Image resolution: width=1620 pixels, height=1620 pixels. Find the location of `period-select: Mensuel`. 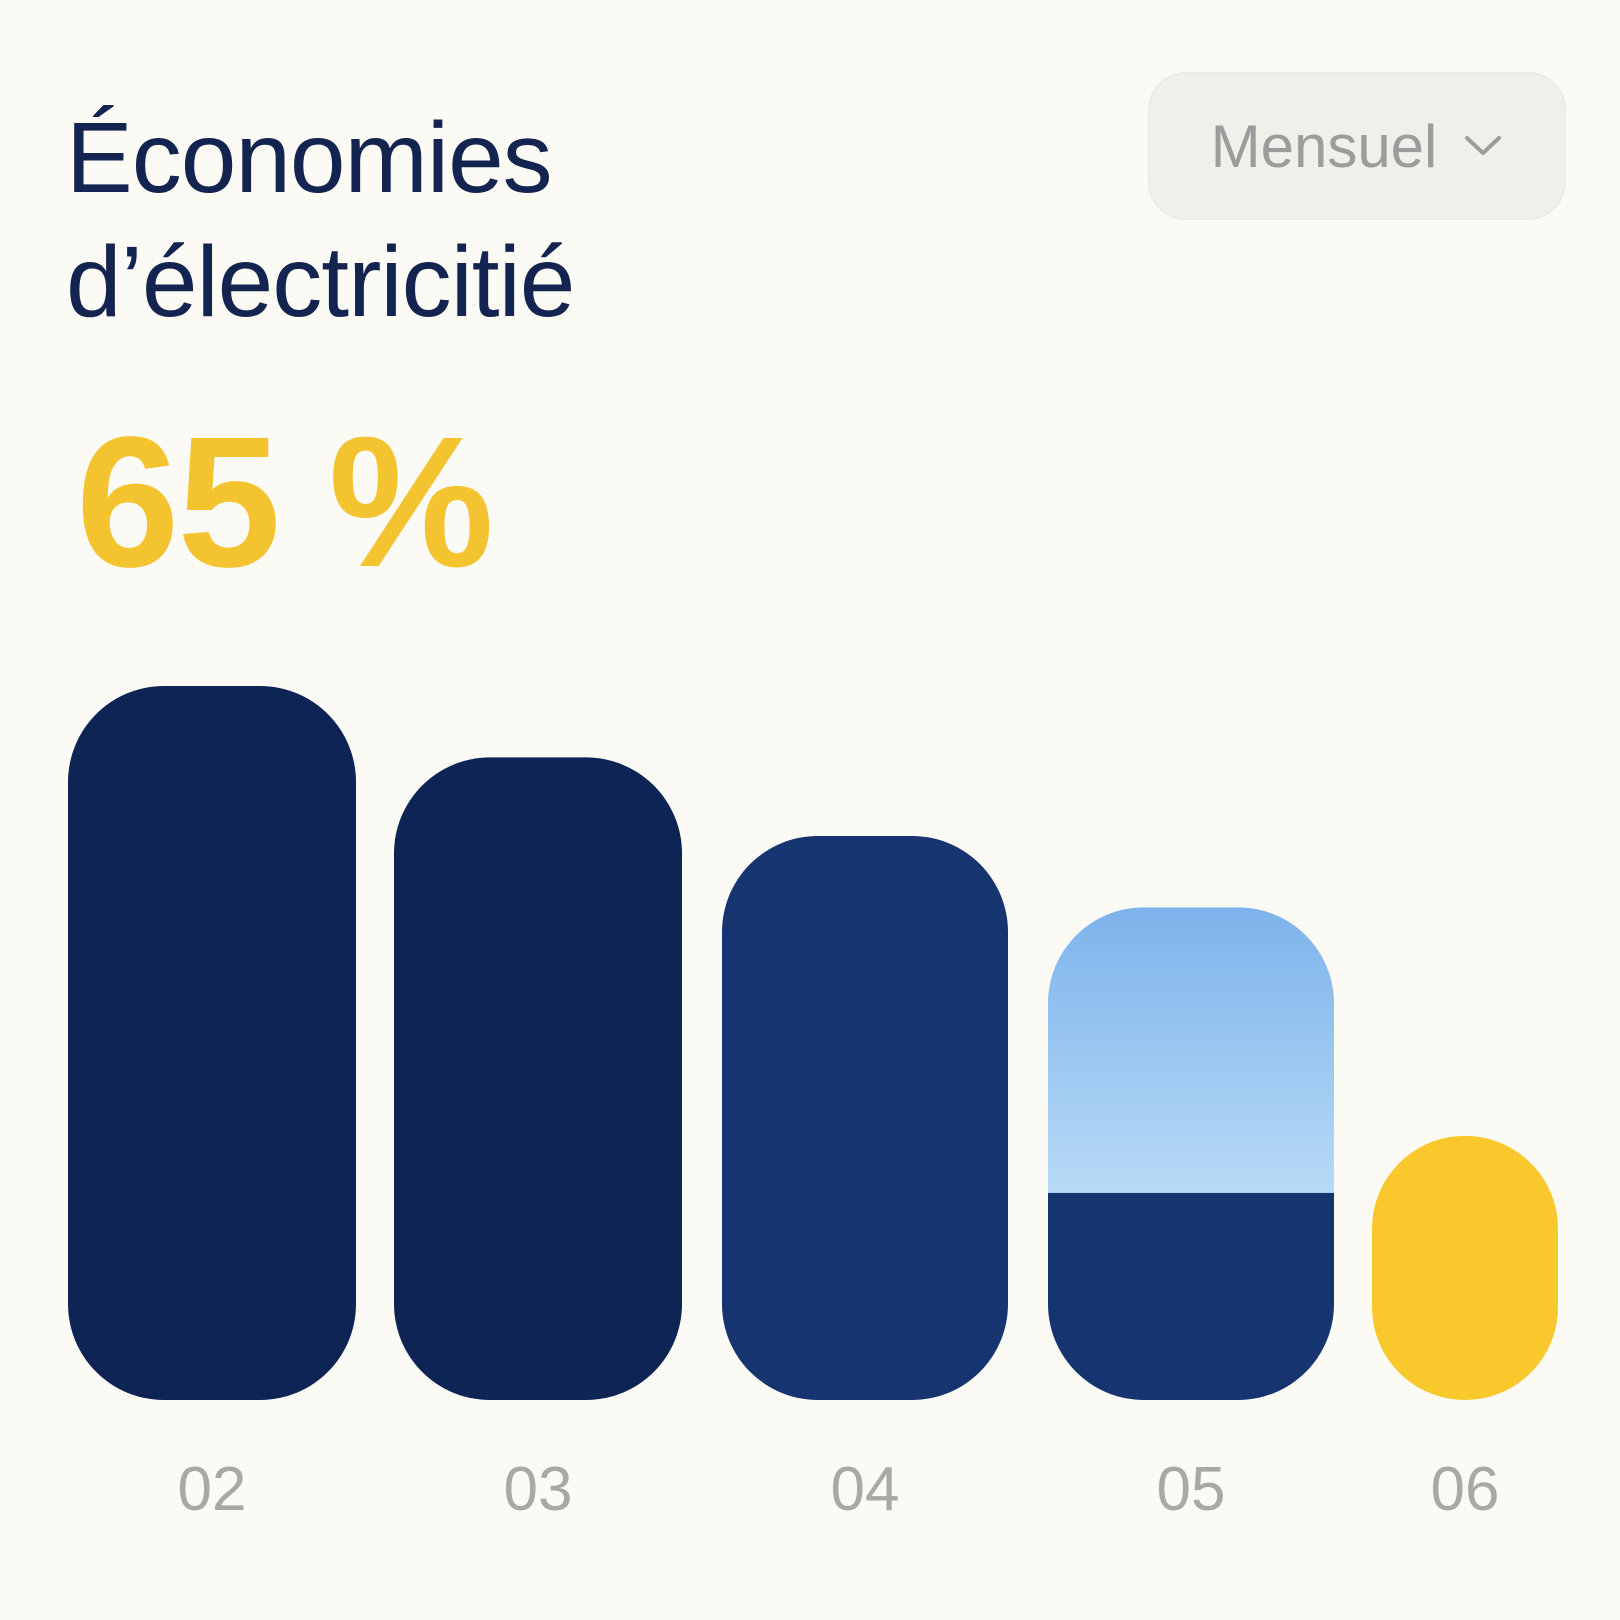

period-select: Mensuel is located at coordinates (1357, 146).